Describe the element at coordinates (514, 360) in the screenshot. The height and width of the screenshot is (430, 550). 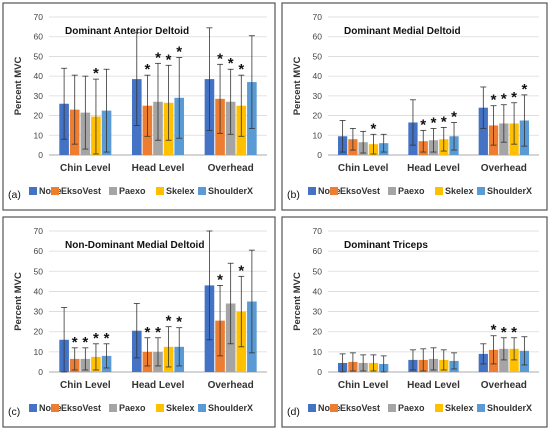
I see `bar-skelex` at that location.